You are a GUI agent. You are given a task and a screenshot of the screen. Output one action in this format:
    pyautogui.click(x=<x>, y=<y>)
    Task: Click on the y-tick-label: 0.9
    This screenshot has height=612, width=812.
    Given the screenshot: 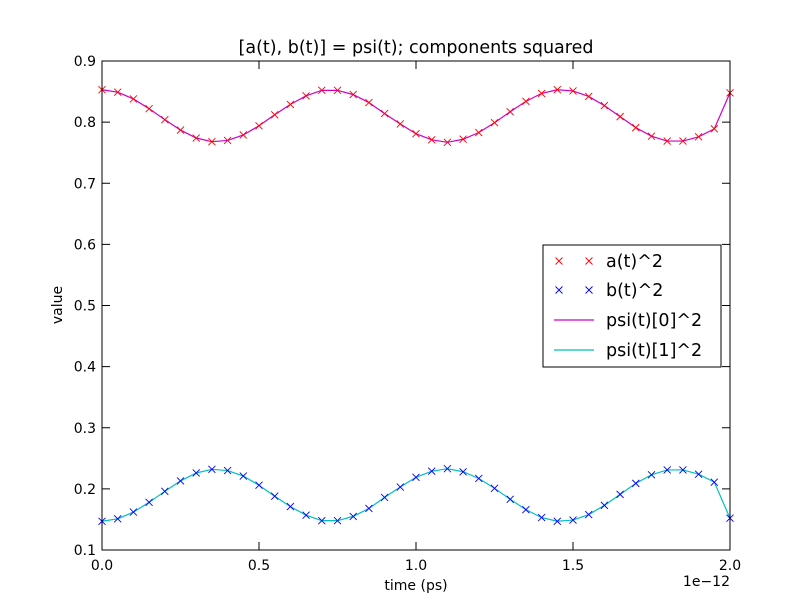 What is the action you would take?
    pyautogui.click(x=85, y=62)
    